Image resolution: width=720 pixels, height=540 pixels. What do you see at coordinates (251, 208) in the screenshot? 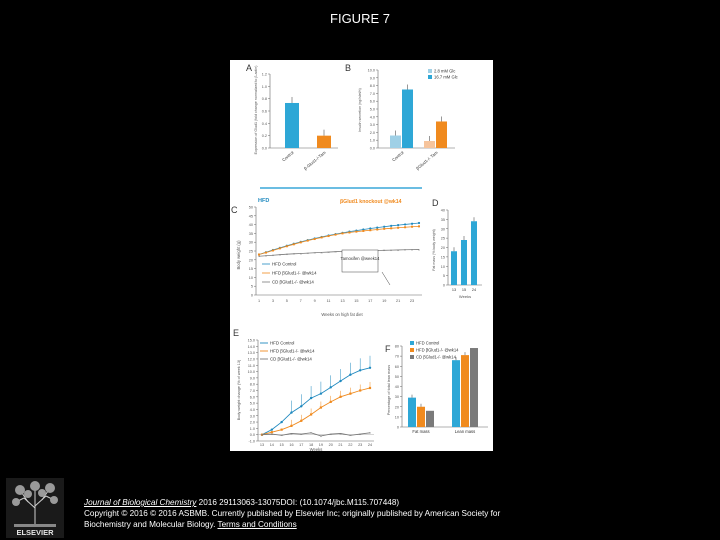
I see `panel-c-ytick-label: 50` at bounding box center [251, 208].